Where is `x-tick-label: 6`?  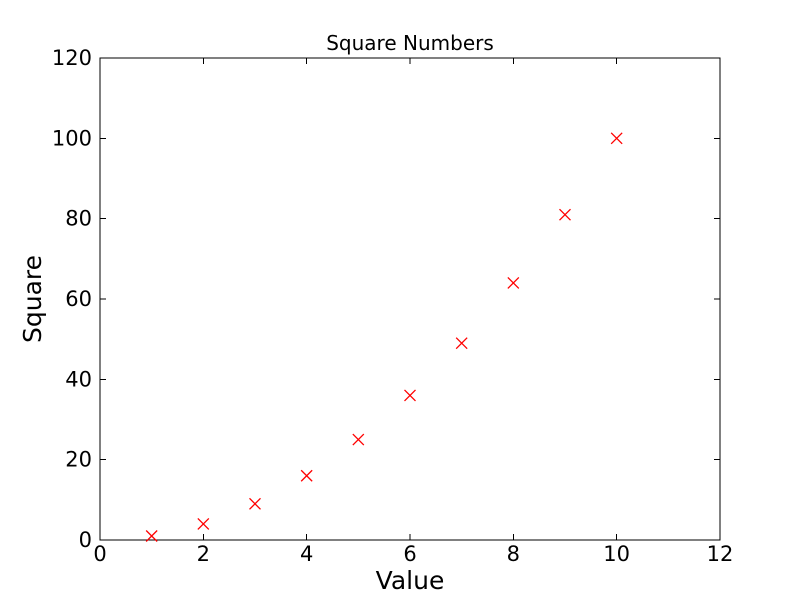
x-tick-label: 6 is located at coordinates (409, 554).